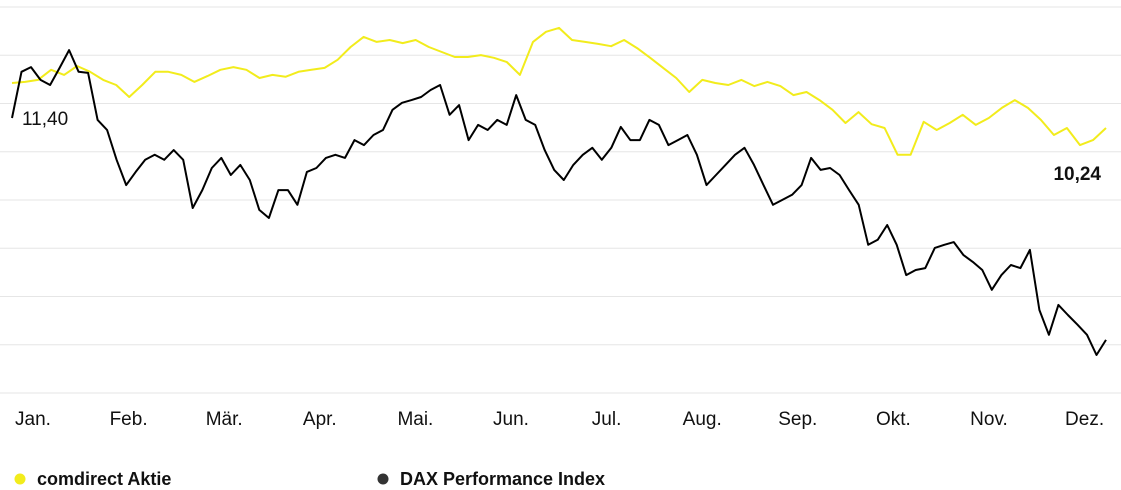  I want to click on x-tick-label: Mär., so click(224, 419).